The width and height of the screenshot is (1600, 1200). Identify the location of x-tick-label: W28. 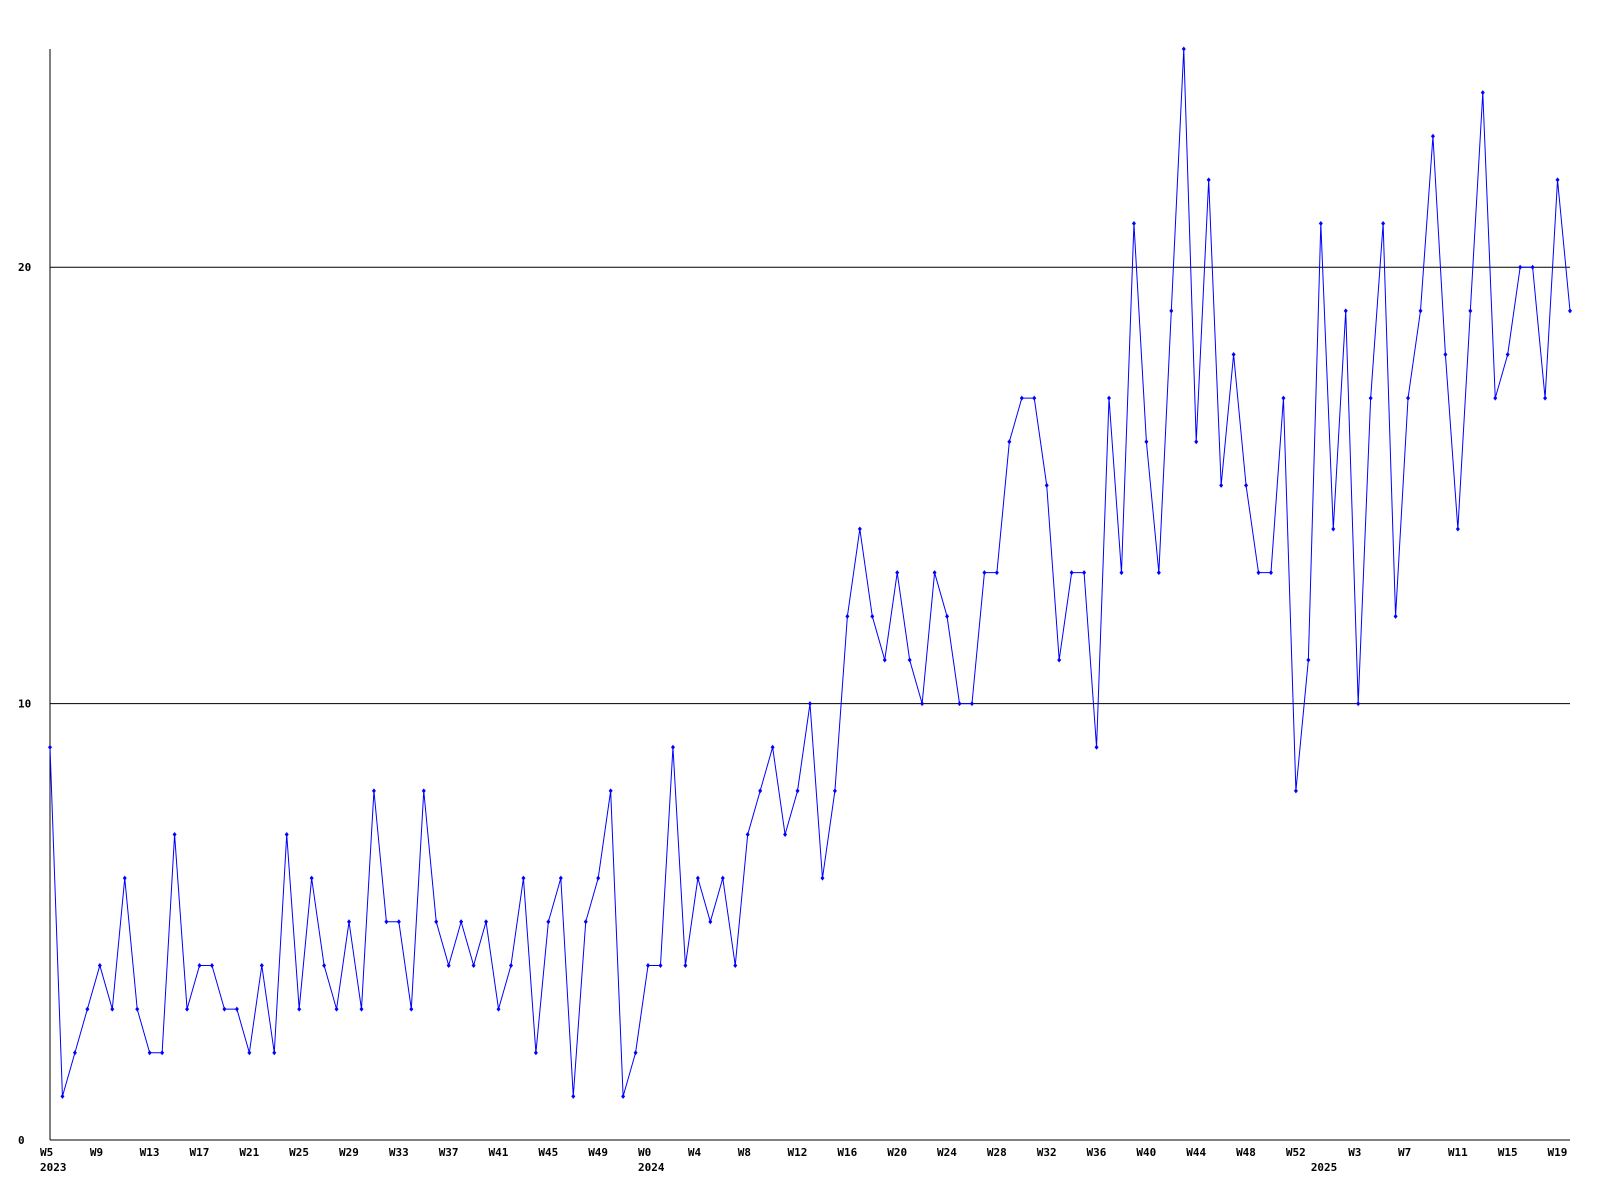
(997, 1152).